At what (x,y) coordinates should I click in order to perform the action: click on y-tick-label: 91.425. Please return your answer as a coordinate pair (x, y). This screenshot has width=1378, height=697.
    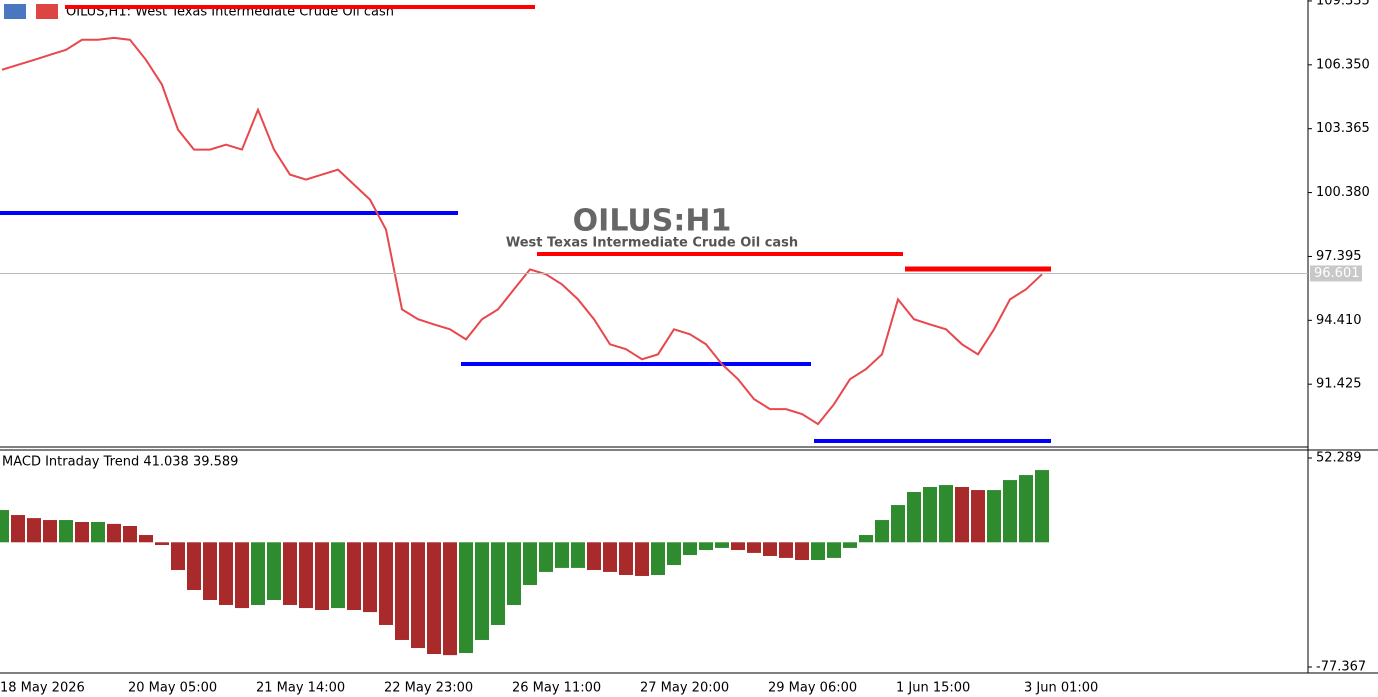
    Looking at the image, I should click on (1339, 384).